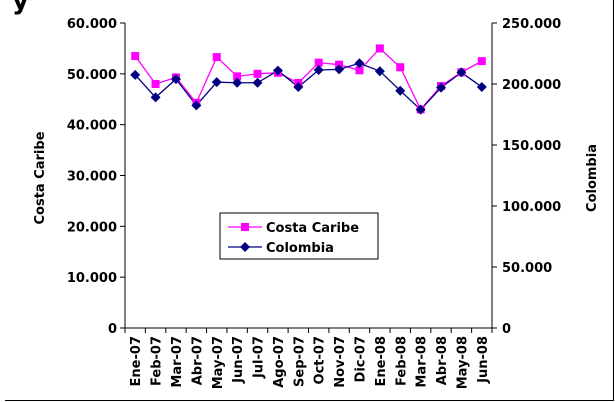 This screenshot has height=402, width=615. What do you see at coordinates (531, 146) in the screenshot?
I see `y-right-tick-label: 150.000` at bounding box center [531, 146].